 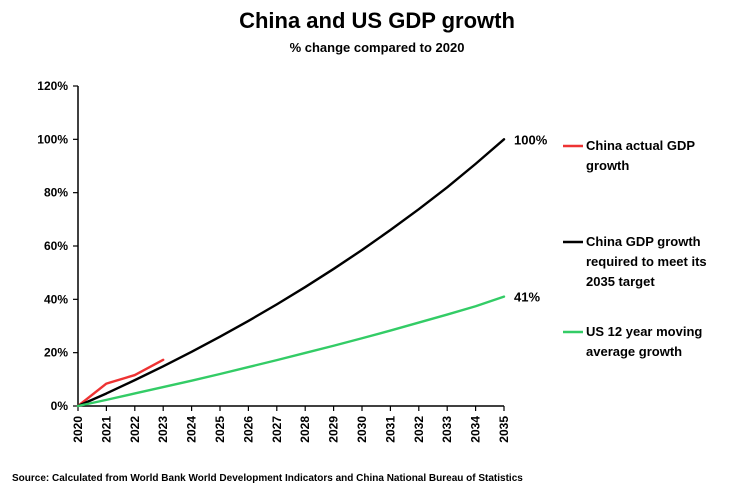 What do you see at coordinates (377, 20) in the screenshot?
I see `chart-title: China and US GDP growth` at bounding box center [377, 20].